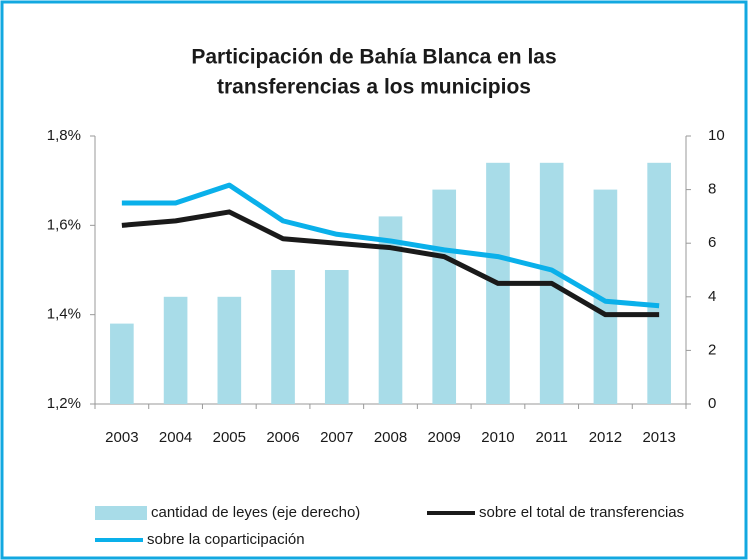  What do you see at coordinates (712, 242) in the screenshot?
I see `y2-tick-label: 6` at bounding box center [712, 242].